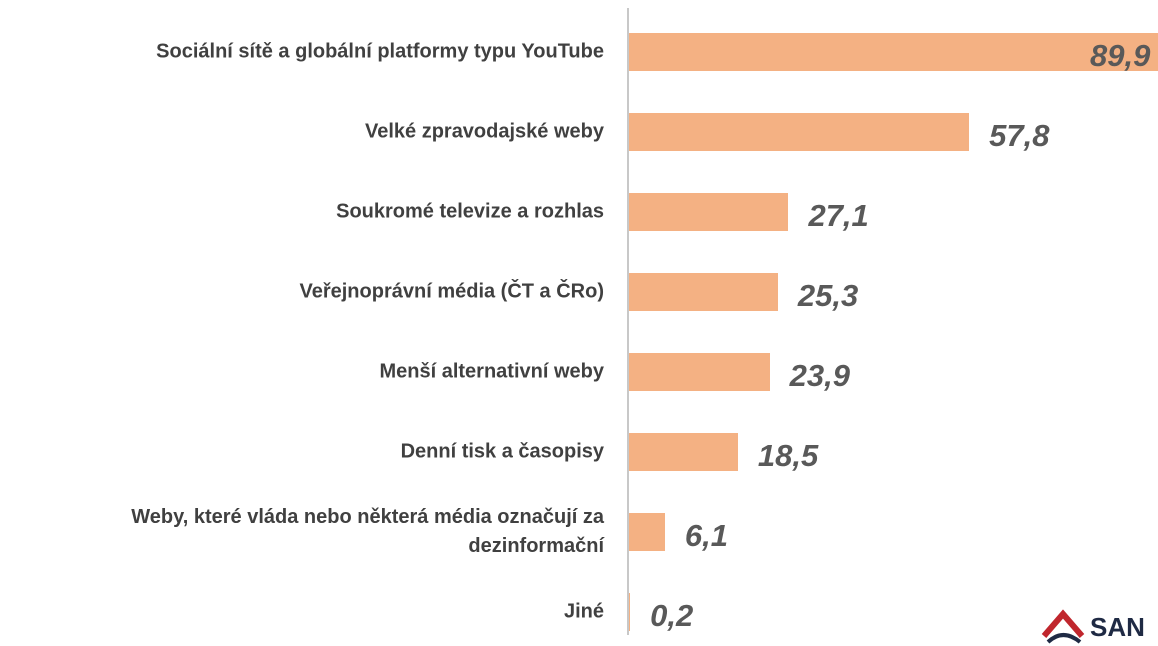  What do you see at coordinates (451, 291) in the screenshot?
I see `category-label: Veřejnoprávní média (ČT a ČRo)` at bounding box center [451, 291].